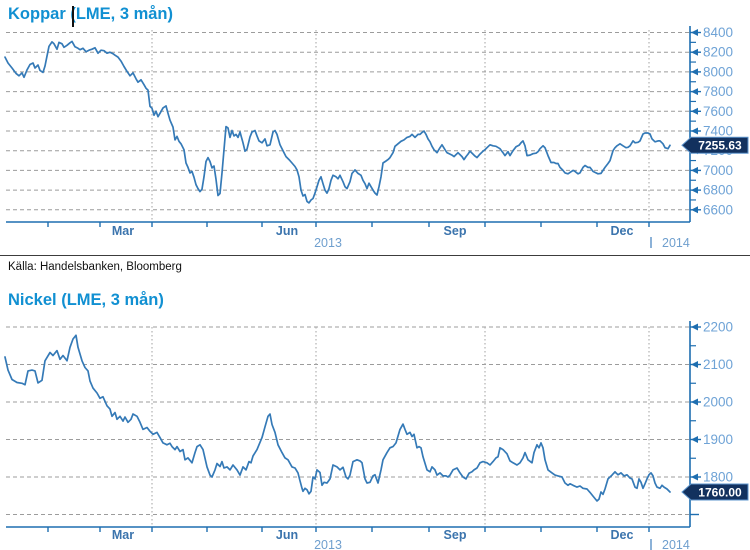 This screenshot has width=750, height=550. I want to click on y-axis-label: 6800, so click(718, 190).